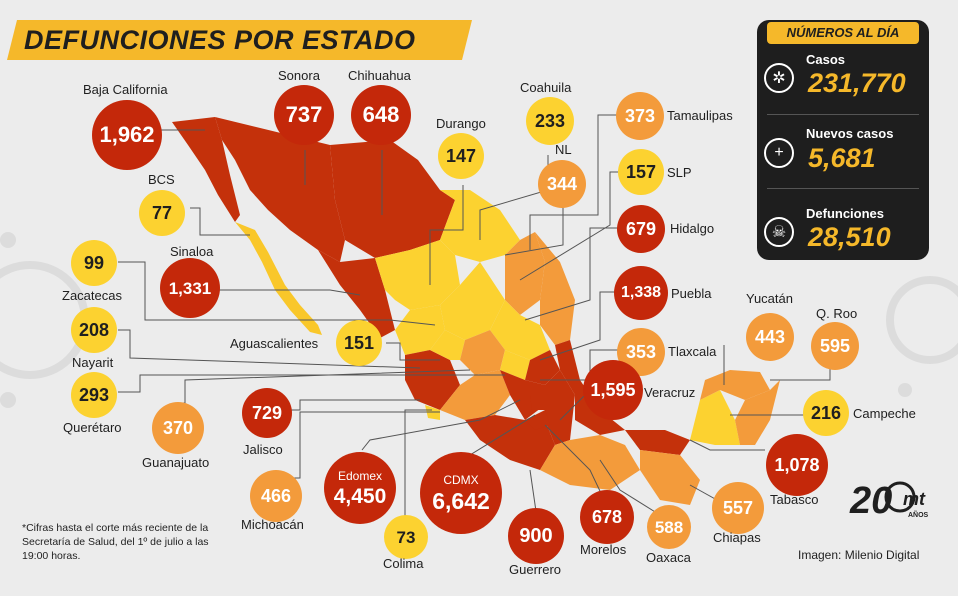 The image size is (958, 596). What do you see at coordinates (837, 313) in the screenshot?
I see `label-qroo: Q. Roo` at bounding box center [837, 313].